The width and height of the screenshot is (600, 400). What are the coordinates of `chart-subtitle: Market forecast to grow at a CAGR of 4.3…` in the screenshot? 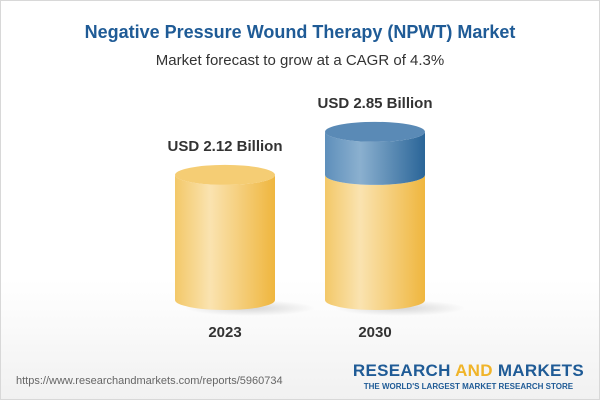 It's located at (300, 60).